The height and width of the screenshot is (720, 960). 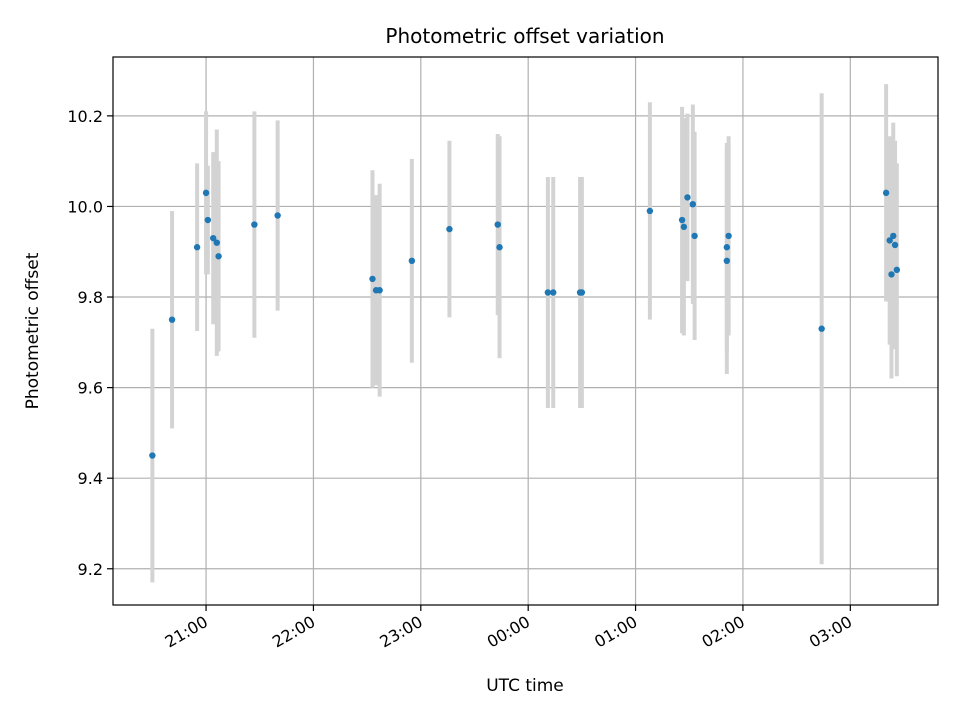 I want to click on y-tick-label: 10.0, so click(x=85, y=206).